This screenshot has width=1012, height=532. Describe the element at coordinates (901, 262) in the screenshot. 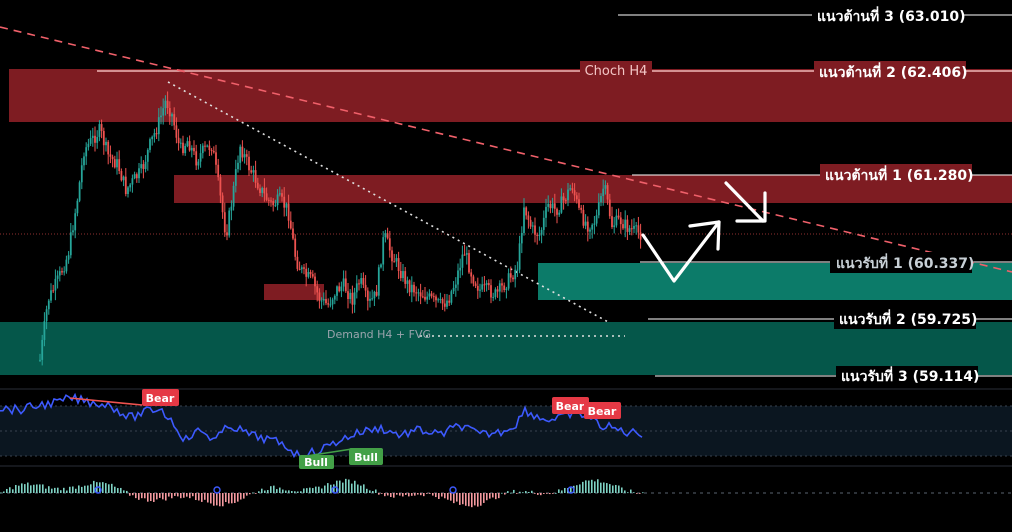

I see `sup1-label-bg` at that location.